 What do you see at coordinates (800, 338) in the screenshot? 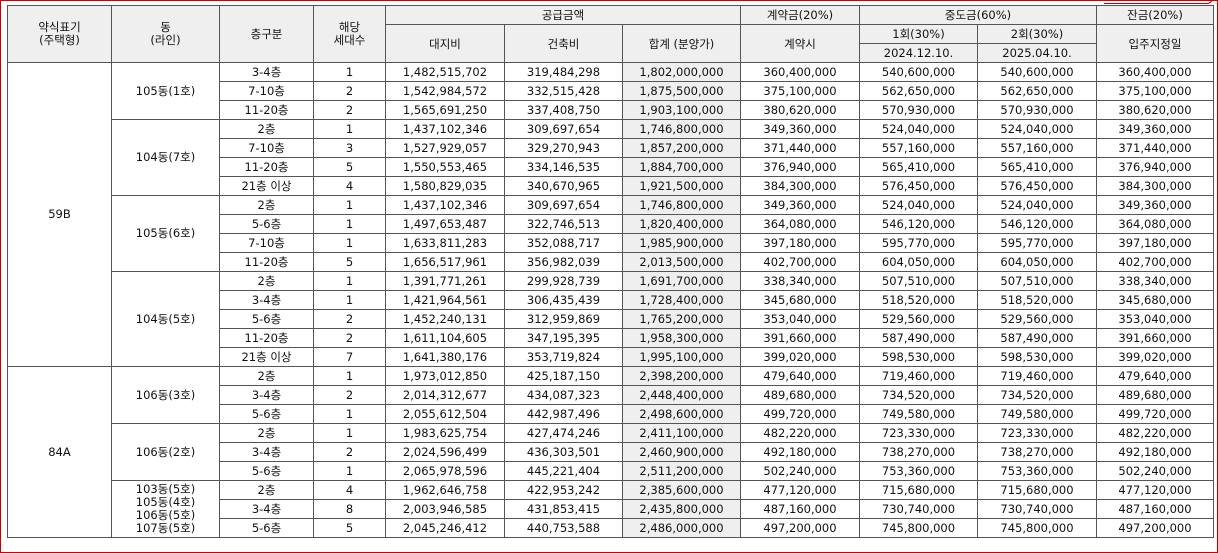
I see `deposit-cell: 391,660,000` at bounding box center [800, 338].